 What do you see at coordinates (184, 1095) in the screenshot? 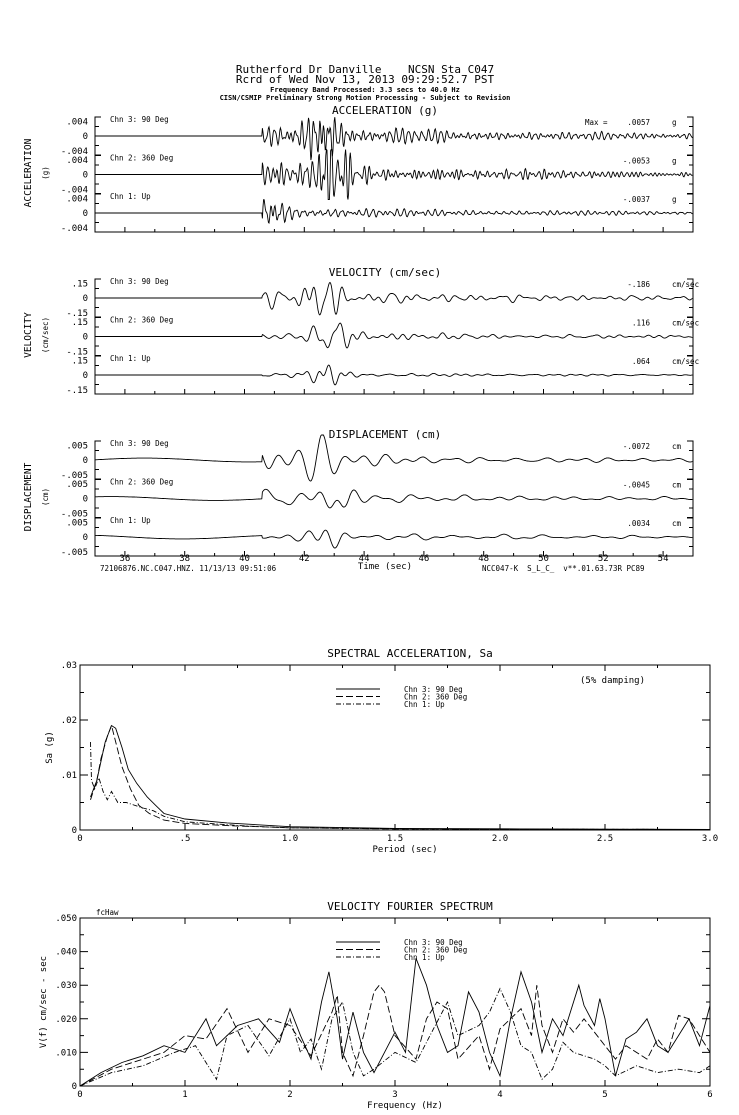
I see `x-tick-label: 1` at bounding box center [184, 1095].